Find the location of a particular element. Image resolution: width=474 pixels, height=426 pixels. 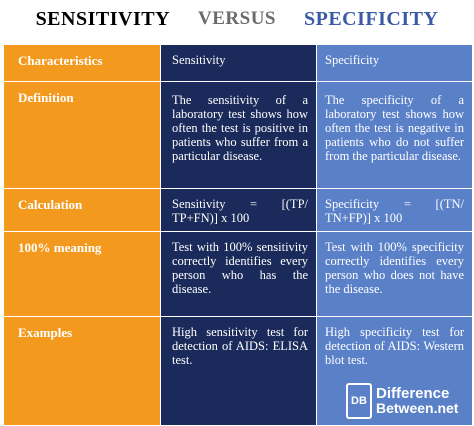

row-label: Calculation is located at coordinates (82, 210).